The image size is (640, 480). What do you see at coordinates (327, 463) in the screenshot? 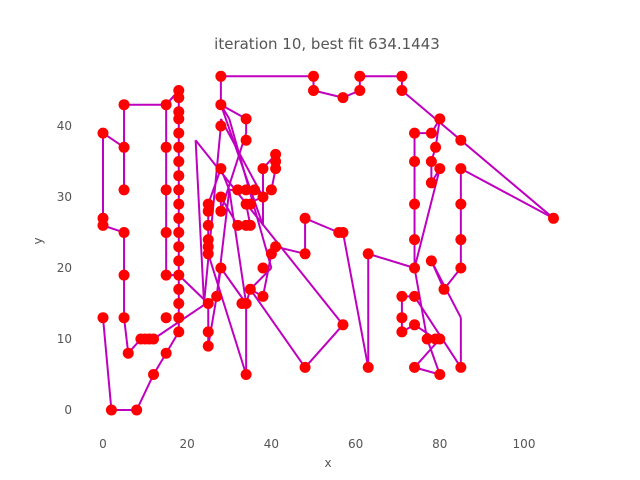
I see `x-axis-label: x` at bounding box center [327, 463].